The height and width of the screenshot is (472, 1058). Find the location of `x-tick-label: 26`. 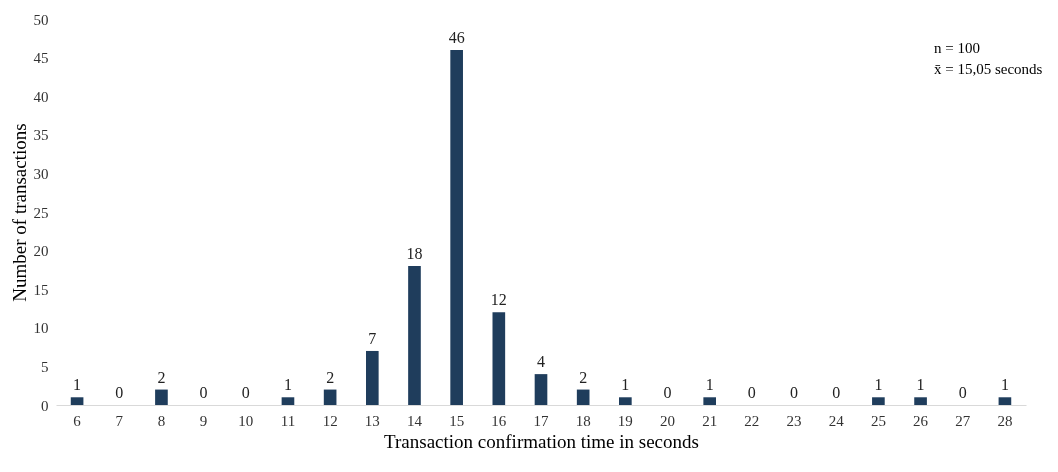

x-tick-label: 26 is located at coordinates (921, 420).